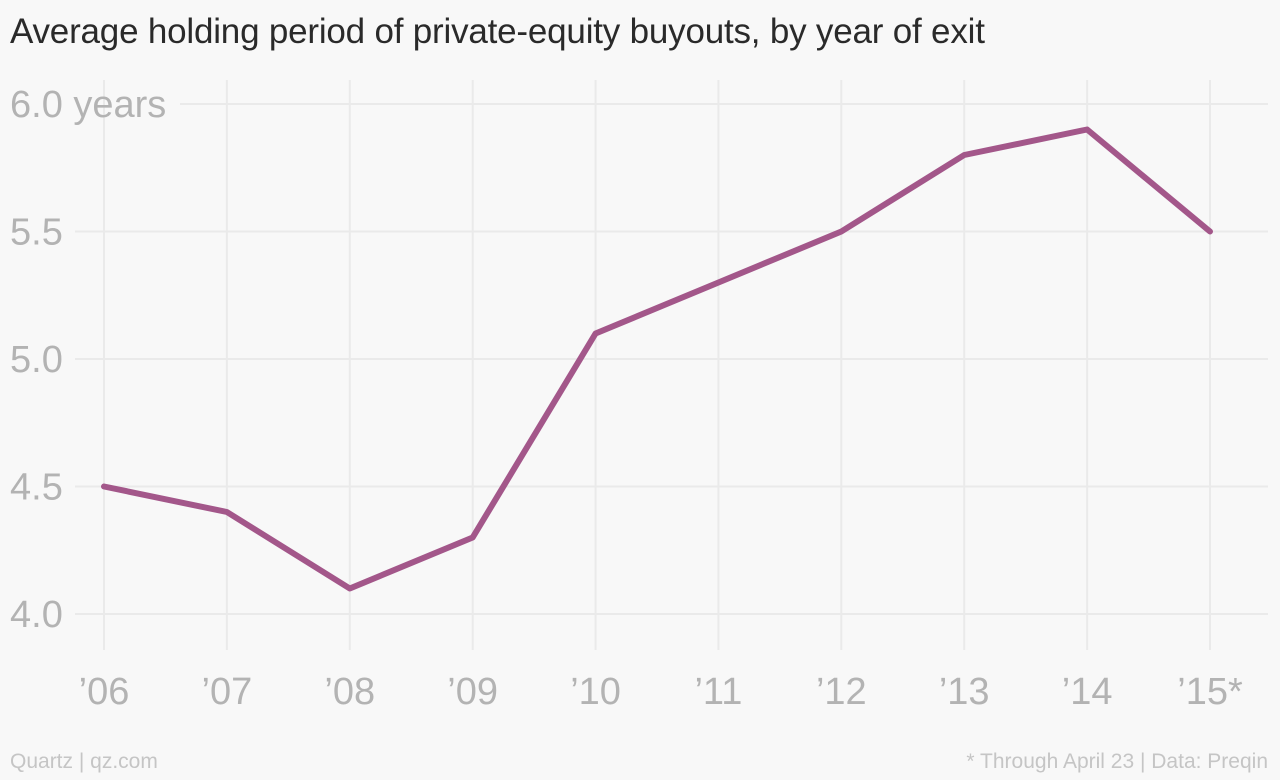  Describe the element at coordinates (1087, 692) in the screenshot. I see `x-tick-label: ’14` at that location.